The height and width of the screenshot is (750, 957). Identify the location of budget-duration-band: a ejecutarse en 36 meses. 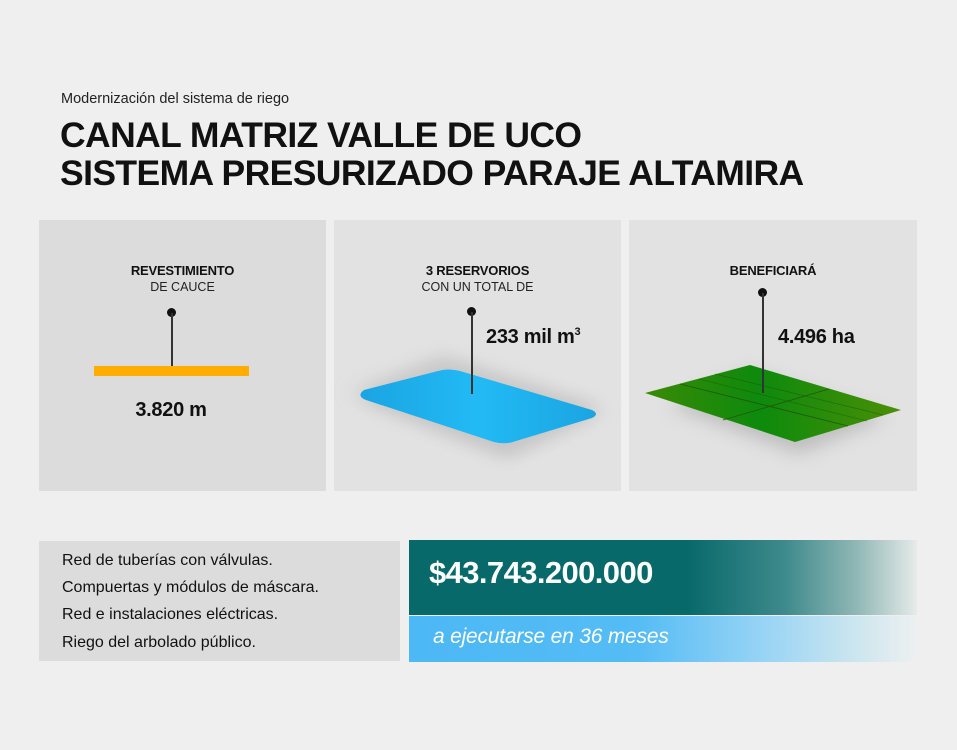
(663, 639).